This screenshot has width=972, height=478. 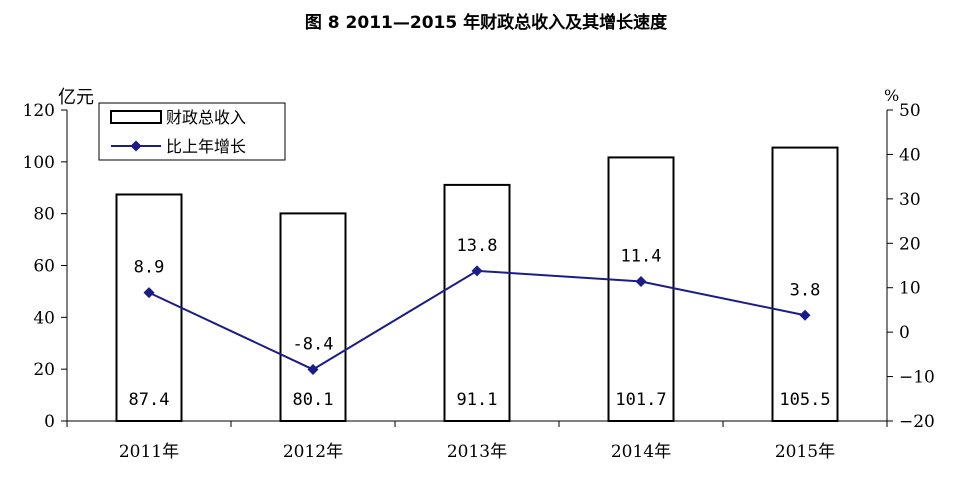 What do you see at coordinates (910, 244) in the screenshot?
I see `right-tick-label: 20` at bounding box center [910, 244].